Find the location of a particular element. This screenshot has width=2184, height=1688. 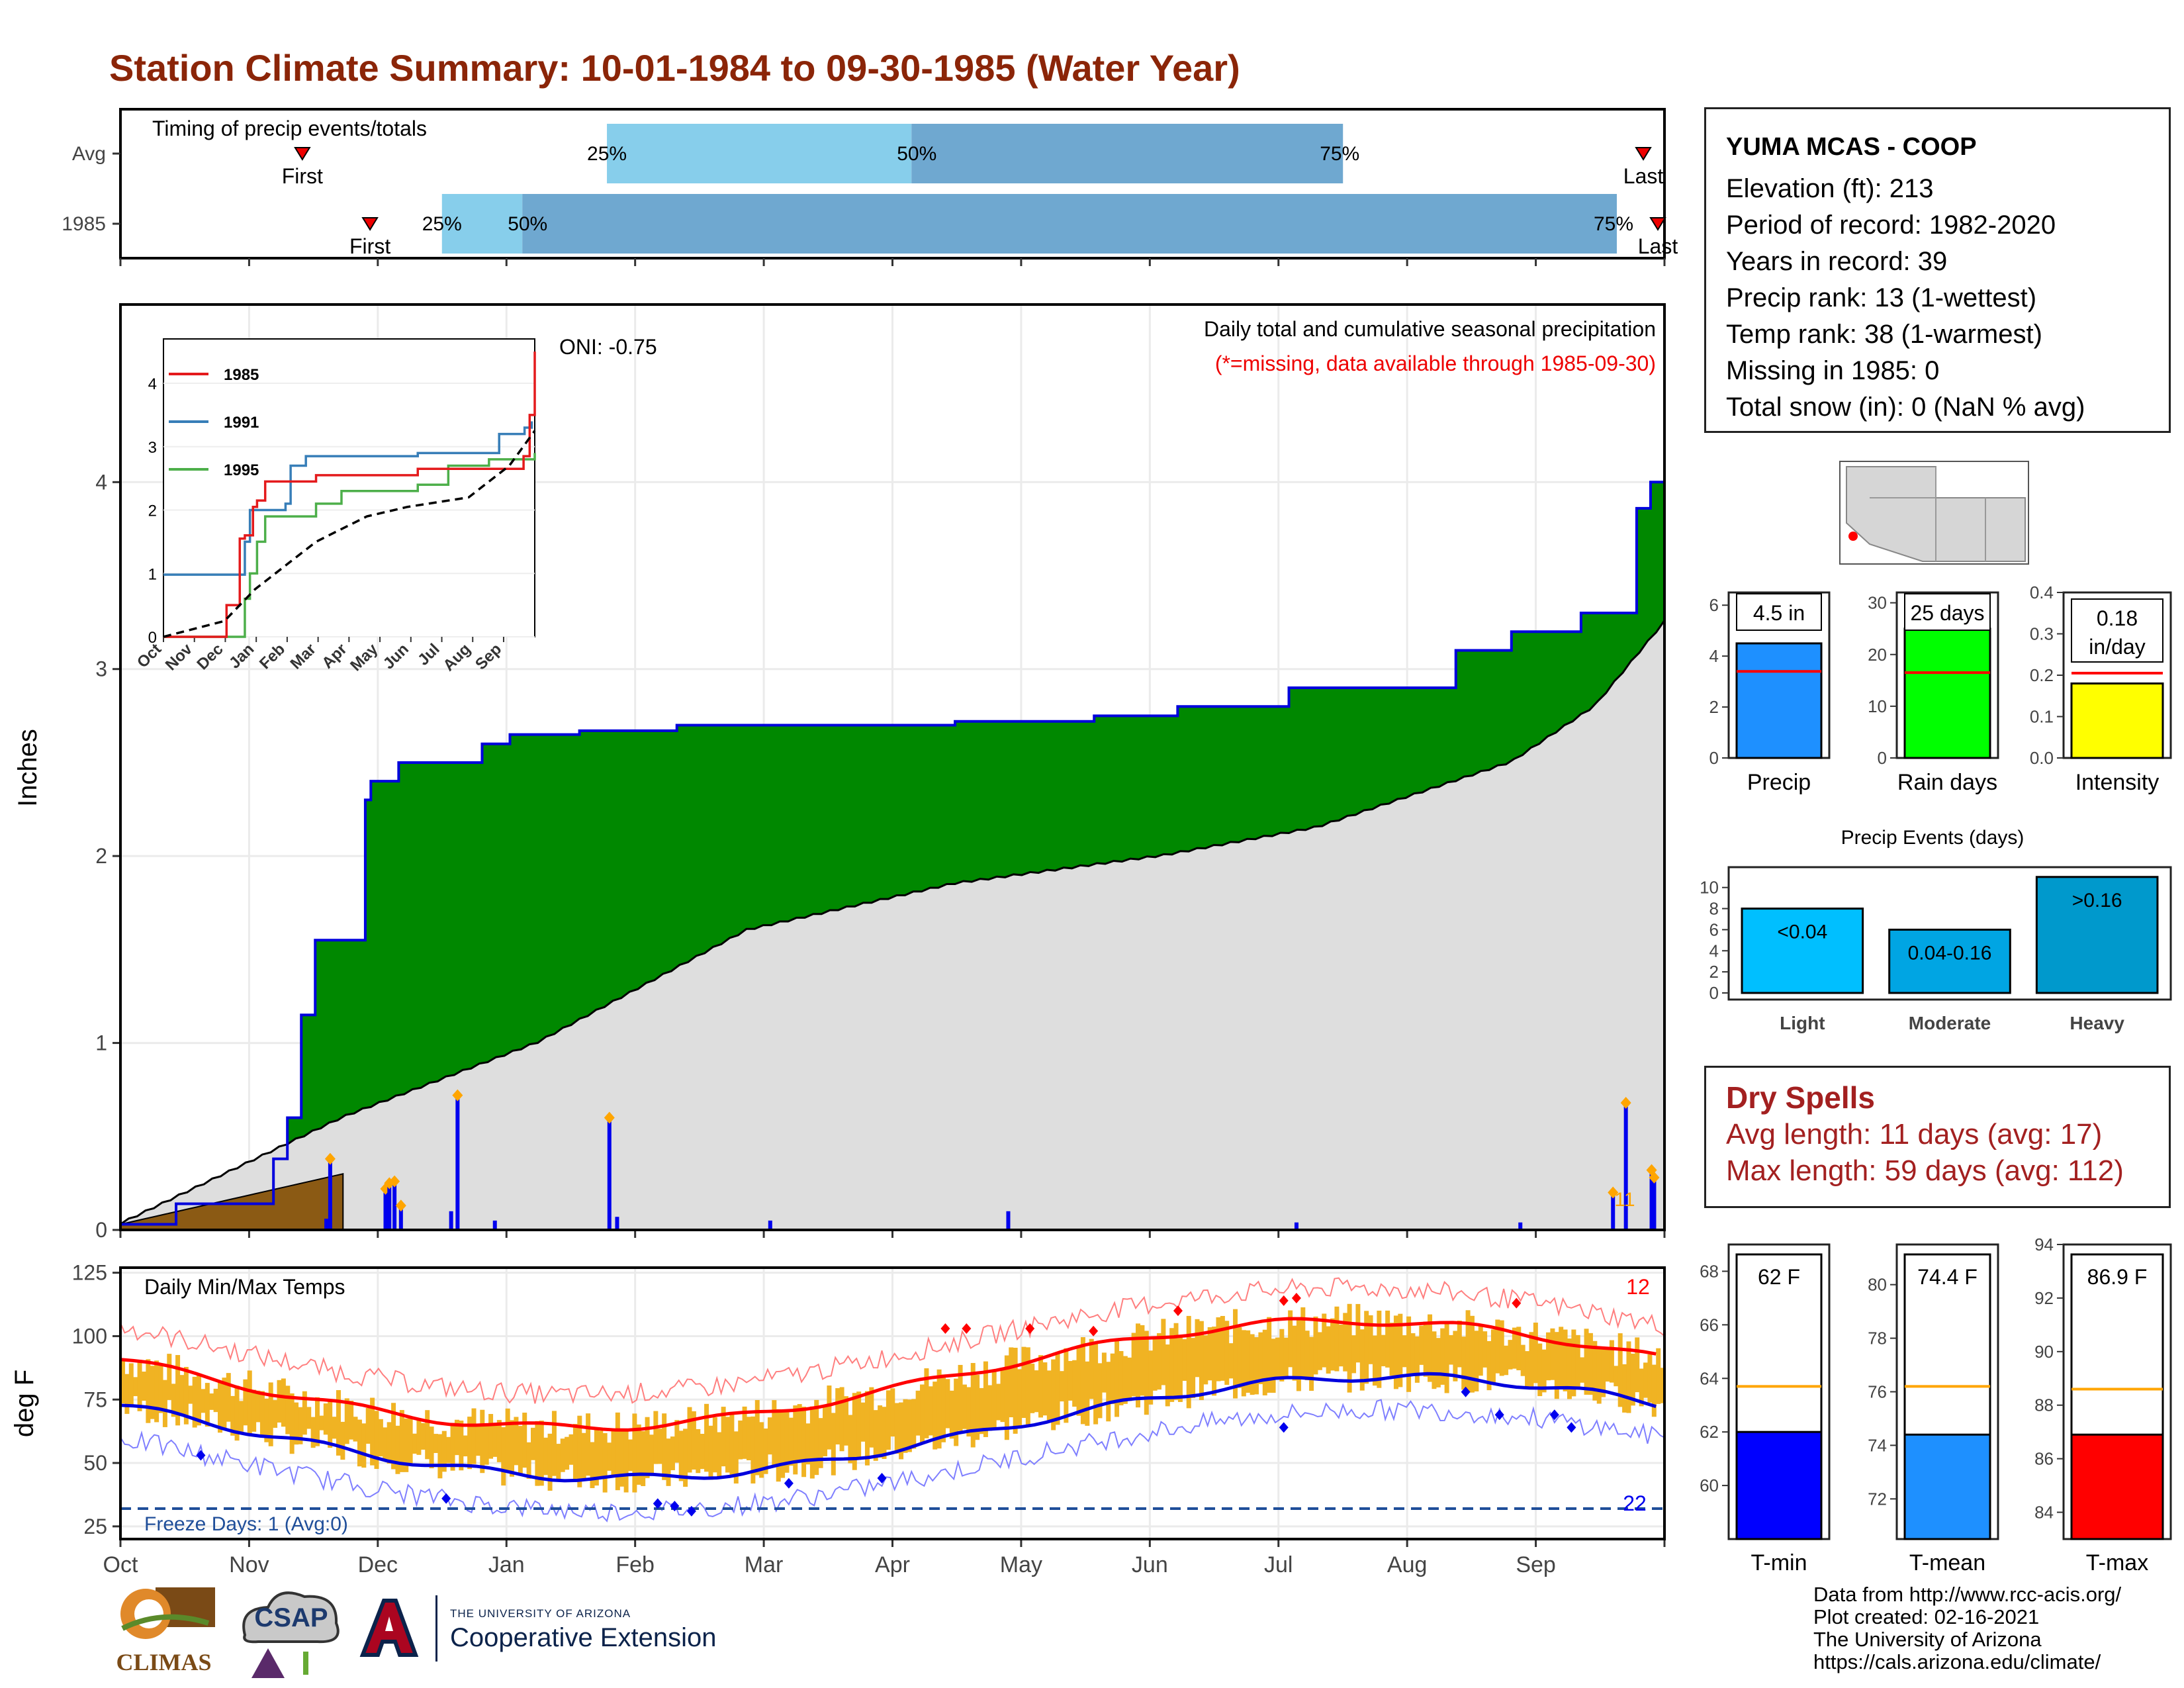

inset-average-line is located at coordinates (349, 534).